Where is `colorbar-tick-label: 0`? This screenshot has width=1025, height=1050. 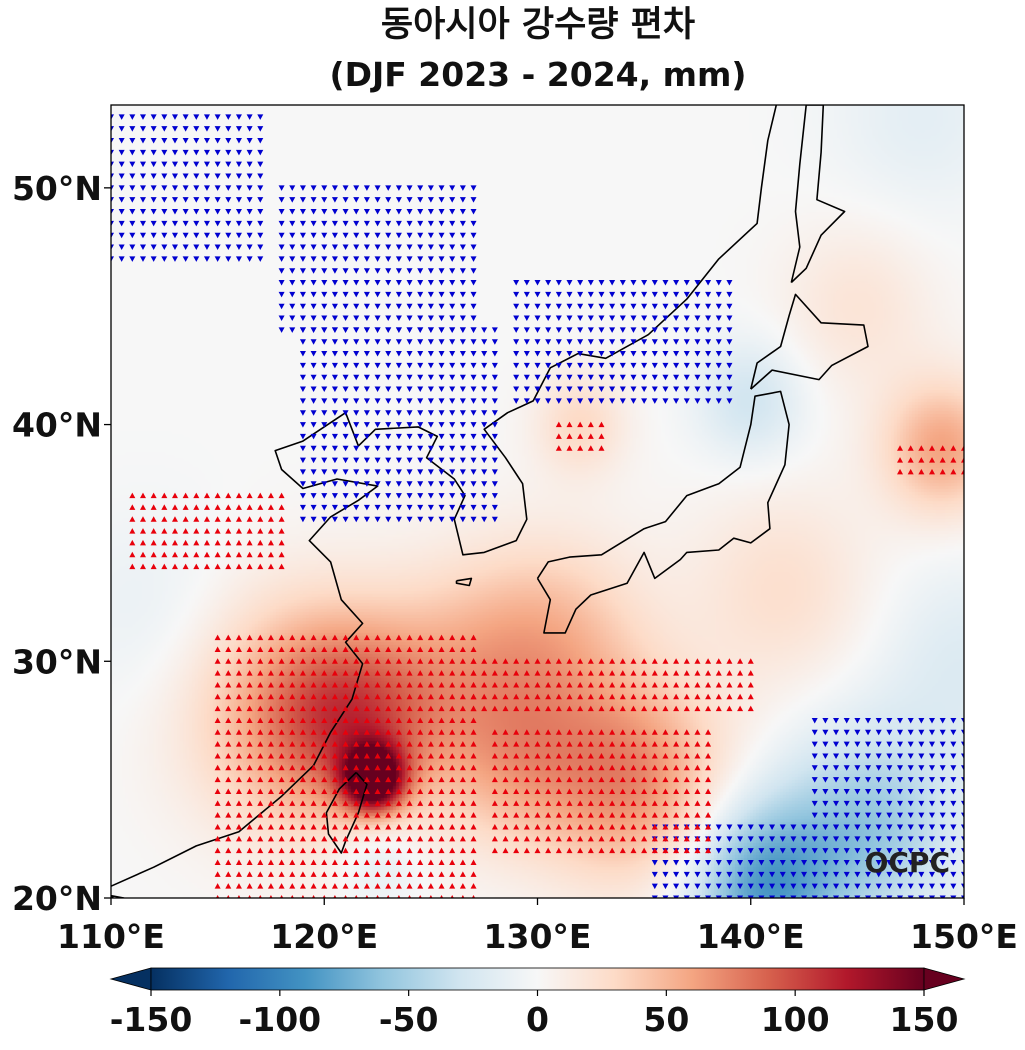 colorbar-tick-label: 0 is located at coordinates (537, 1019).